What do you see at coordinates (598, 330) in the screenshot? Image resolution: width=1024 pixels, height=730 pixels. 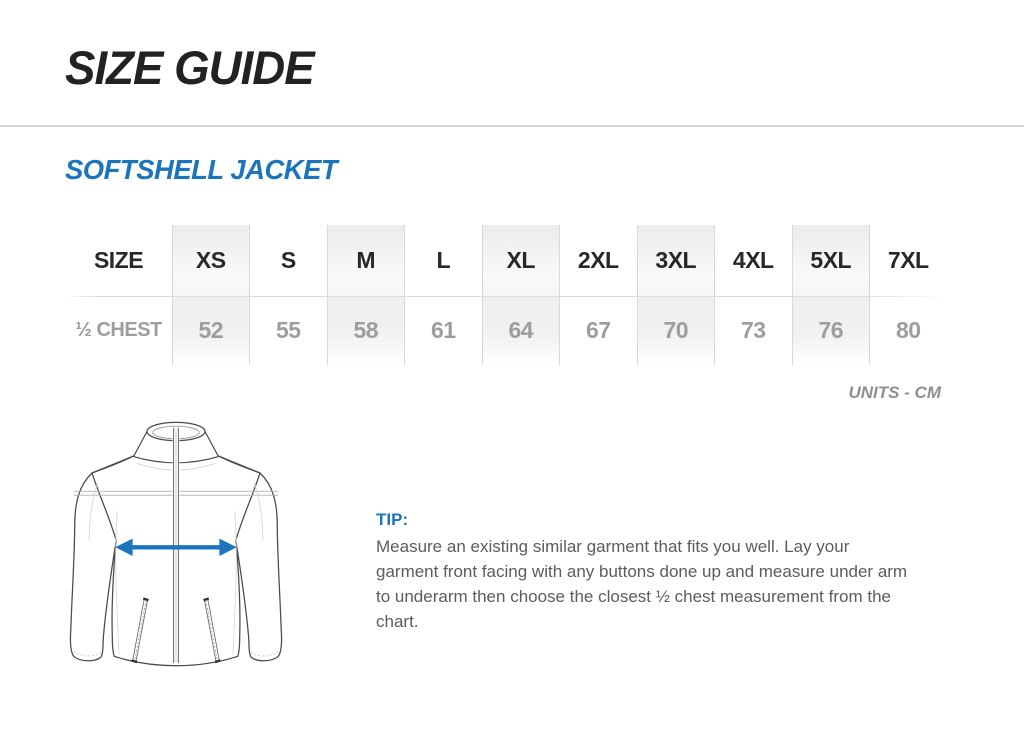 I see `chest-value-2xl: 67` at bounding box center [598, 330].